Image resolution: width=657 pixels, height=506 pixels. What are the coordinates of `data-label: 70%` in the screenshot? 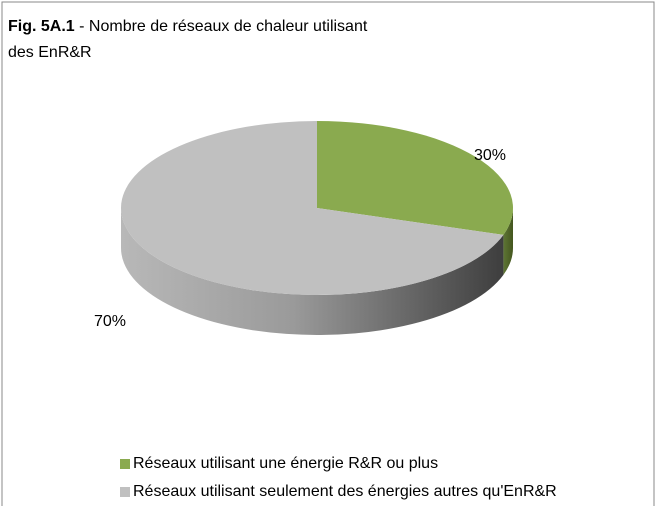 It's located at (110, 321).